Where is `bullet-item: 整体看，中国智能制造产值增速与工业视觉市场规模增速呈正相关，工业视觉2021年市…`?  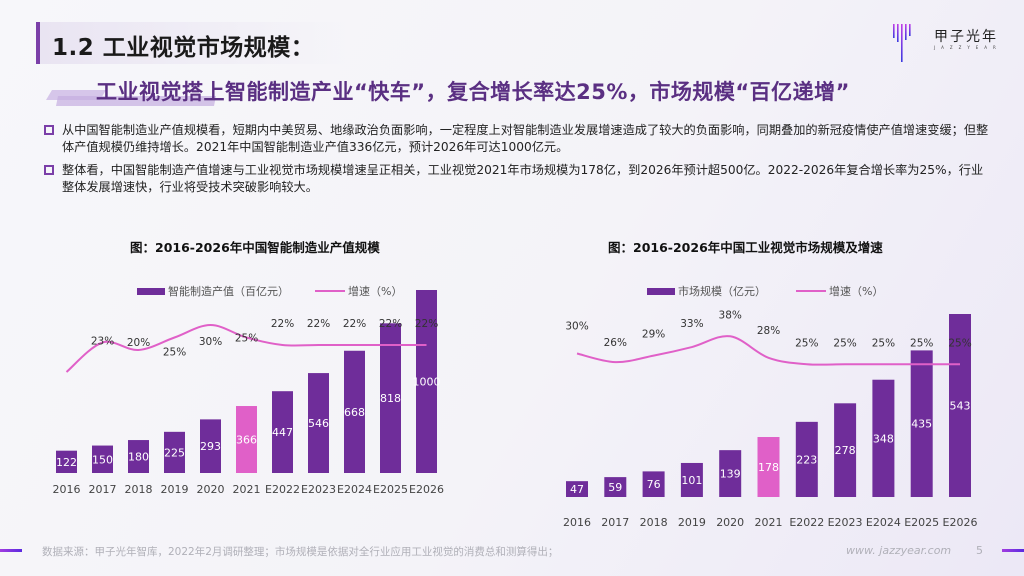 bullet-item: 整体看，中国智能制造产值增速与工业视觉市场规模增速呈正相关，工业视觉2021年市… is located at coordinates (517, 179).